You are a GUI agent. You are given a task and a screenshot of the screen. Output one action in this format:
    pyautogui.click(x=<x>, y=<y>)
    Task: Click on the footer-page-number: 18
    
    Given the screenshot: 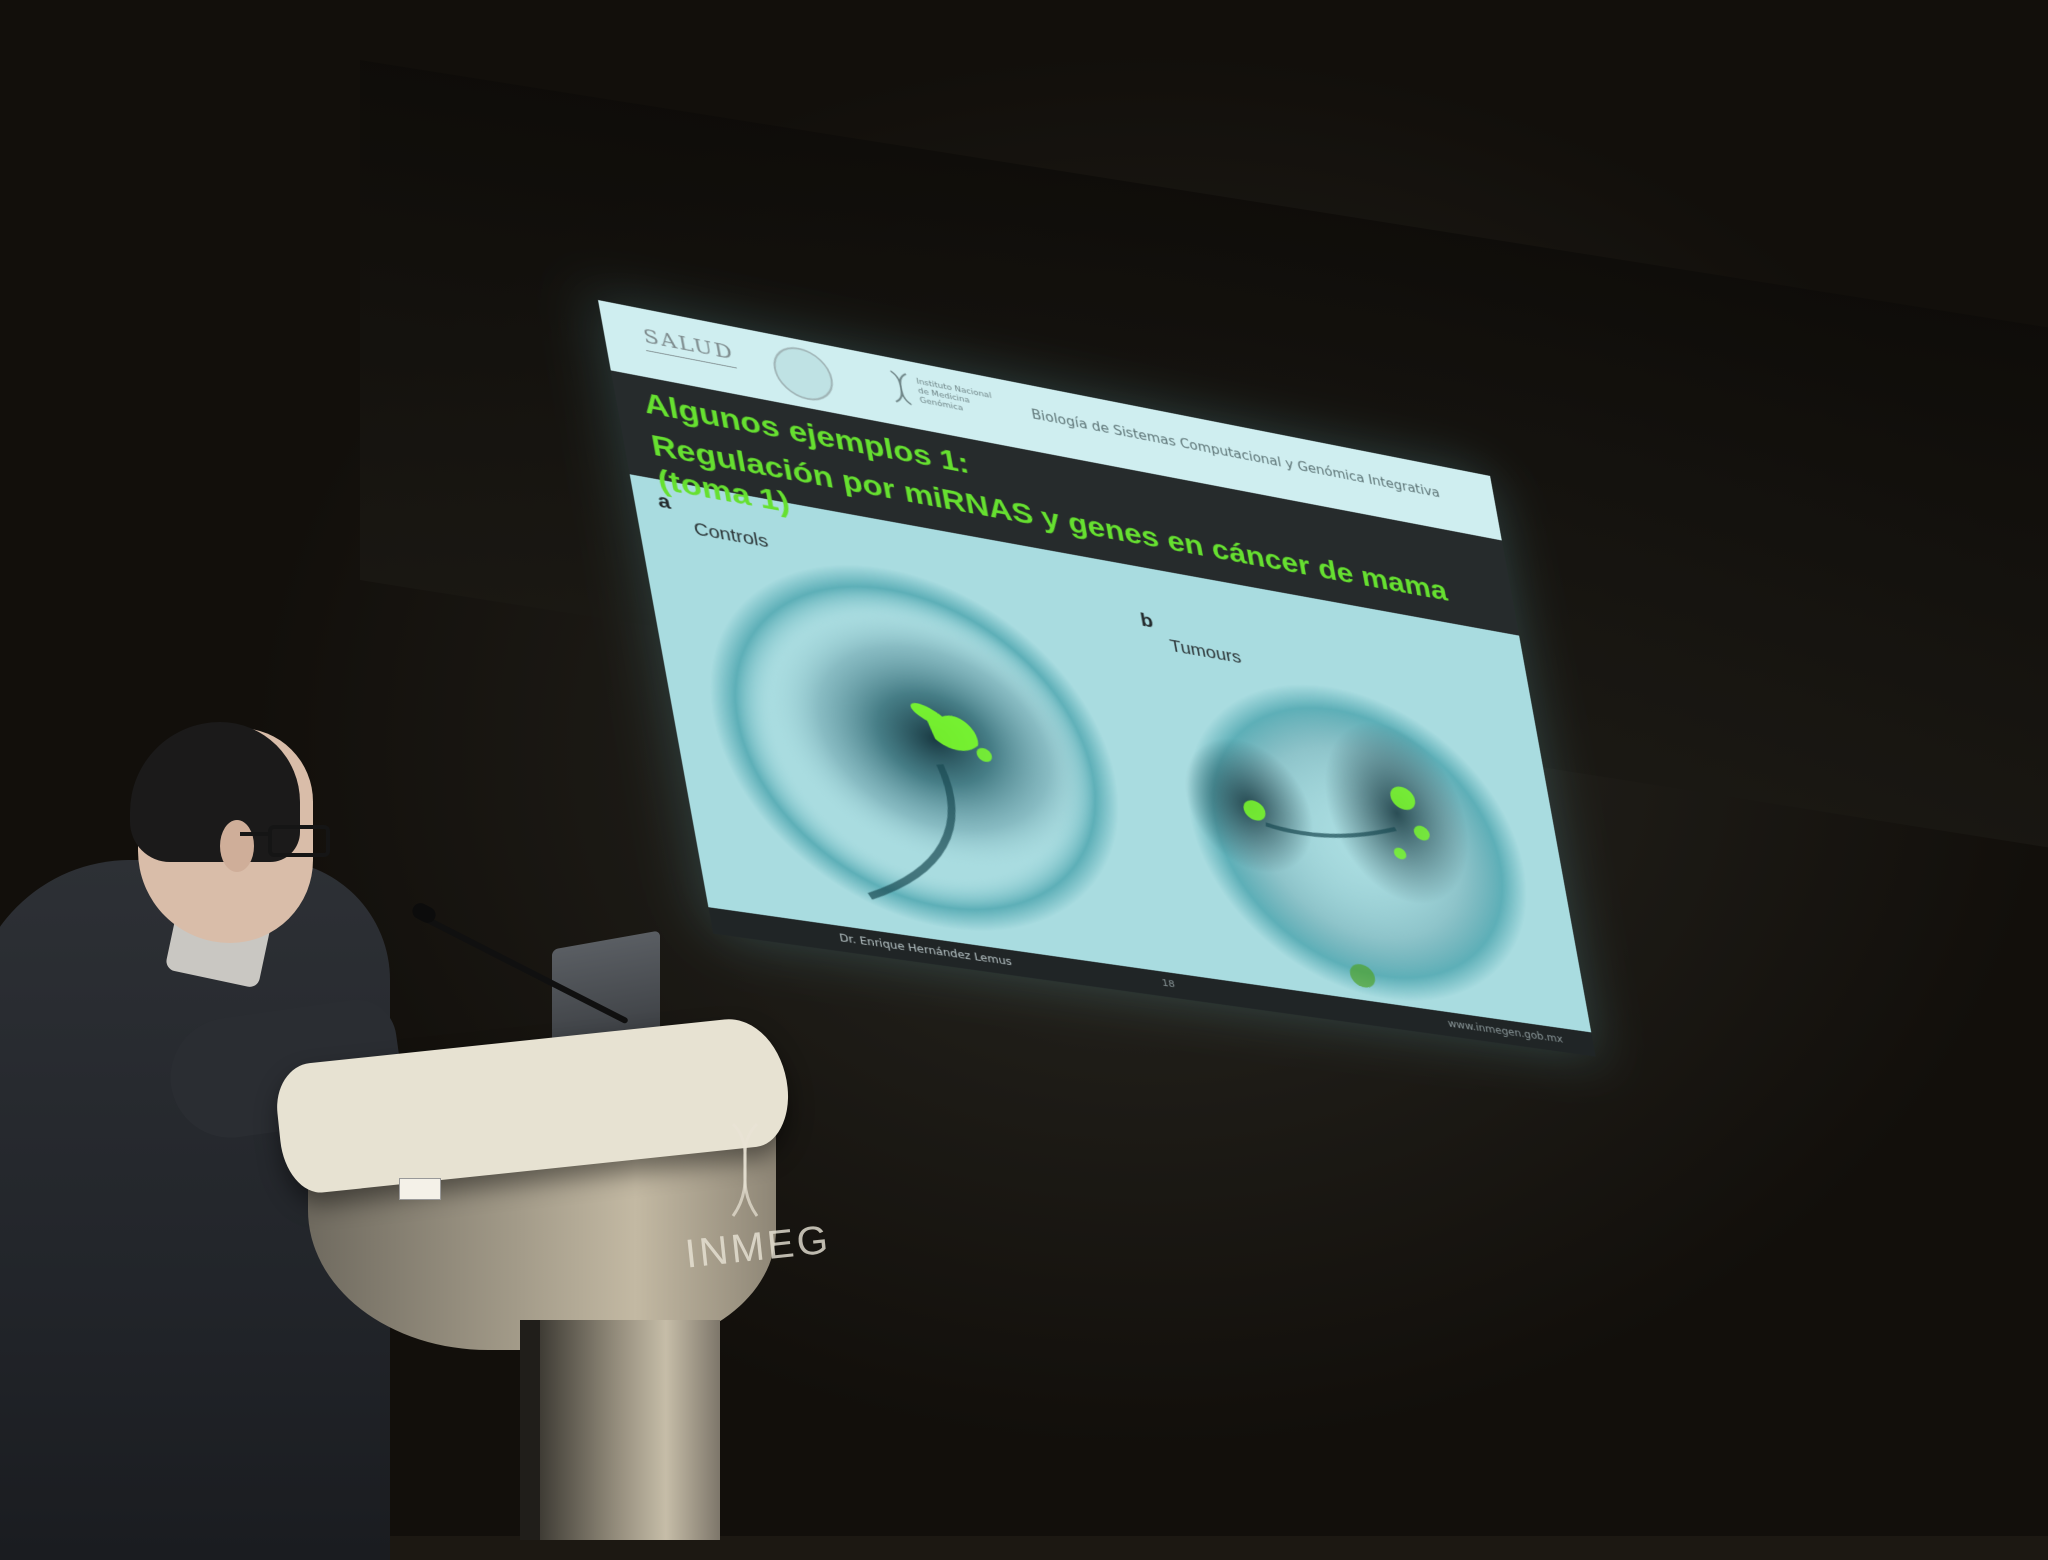 What is the action you would take?
    pyautogui.click(x=1168, y=983)
    